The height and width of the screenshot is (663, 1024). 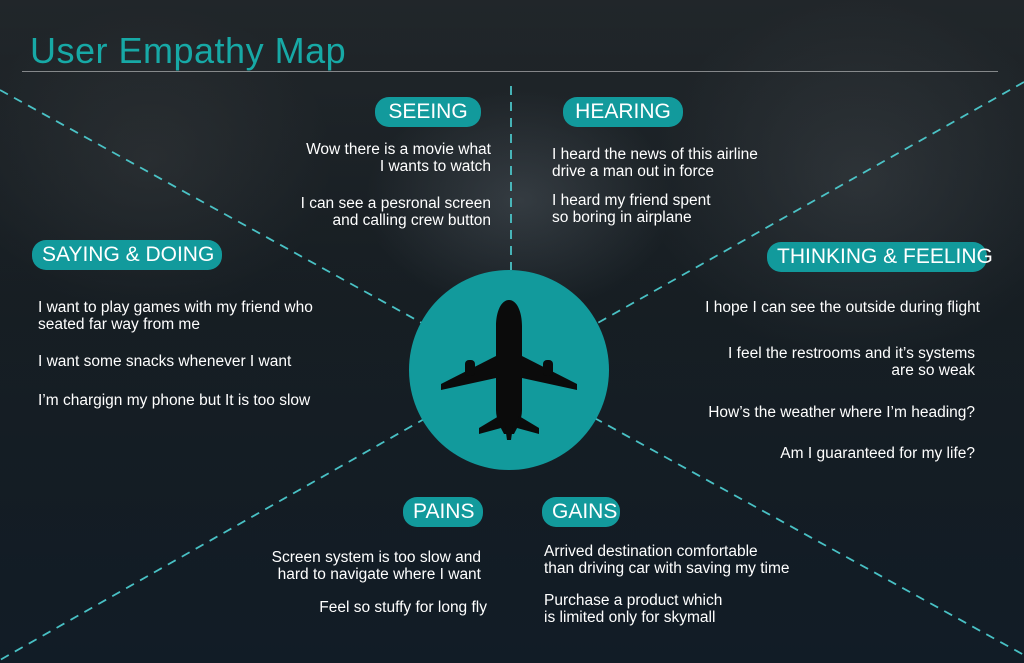 I want to click on thinking-feeling-note-3: How’s the weather where I’m heading?, so click(x=841, y=412).